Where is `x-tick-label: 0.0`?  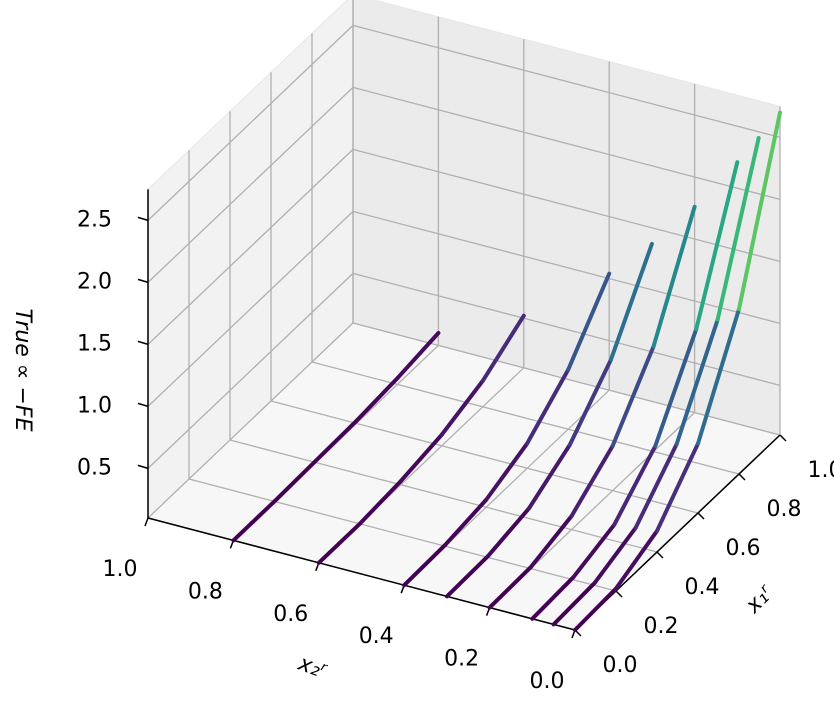
x-tick-label: 0.0 is located at coordinates (620, 665).